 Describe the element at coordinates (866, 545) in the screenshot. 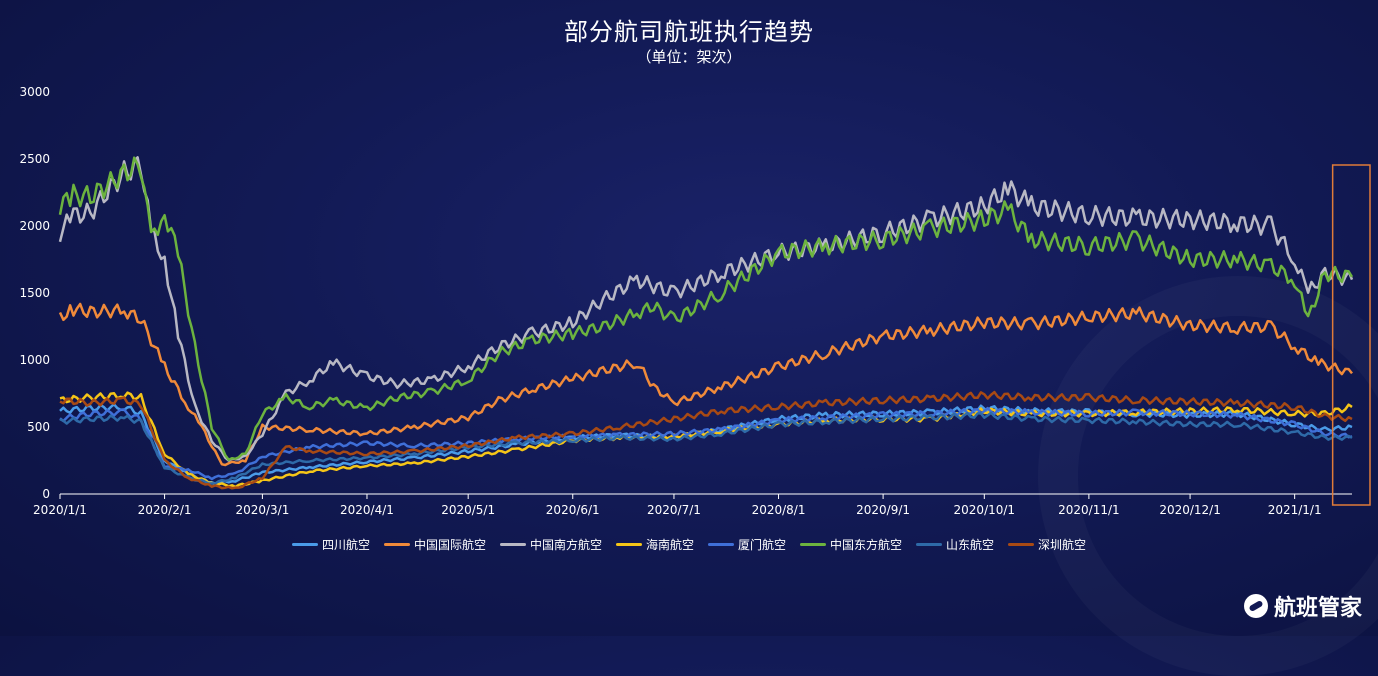

I see `legend-label: 中国东方航空` at that location.